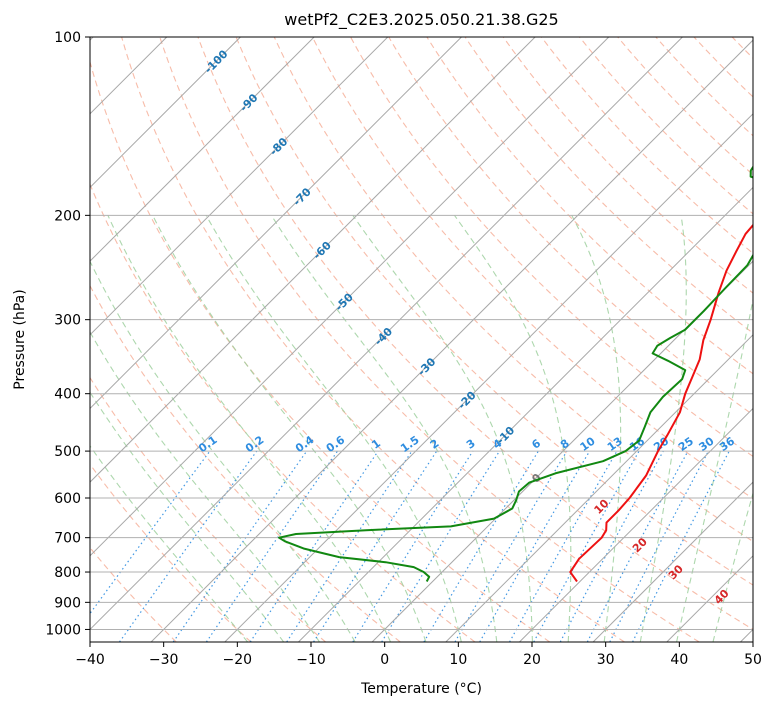  What do you see at coordinates (421, 689) in the screenshot?
I see `x-axis-title: Temperature (°C)` at bounding box center [421, 689].